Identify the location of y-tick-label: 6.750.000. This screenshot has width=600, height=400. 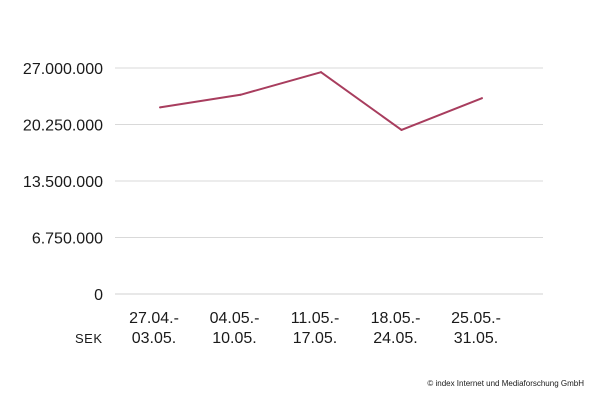
(67, 239).